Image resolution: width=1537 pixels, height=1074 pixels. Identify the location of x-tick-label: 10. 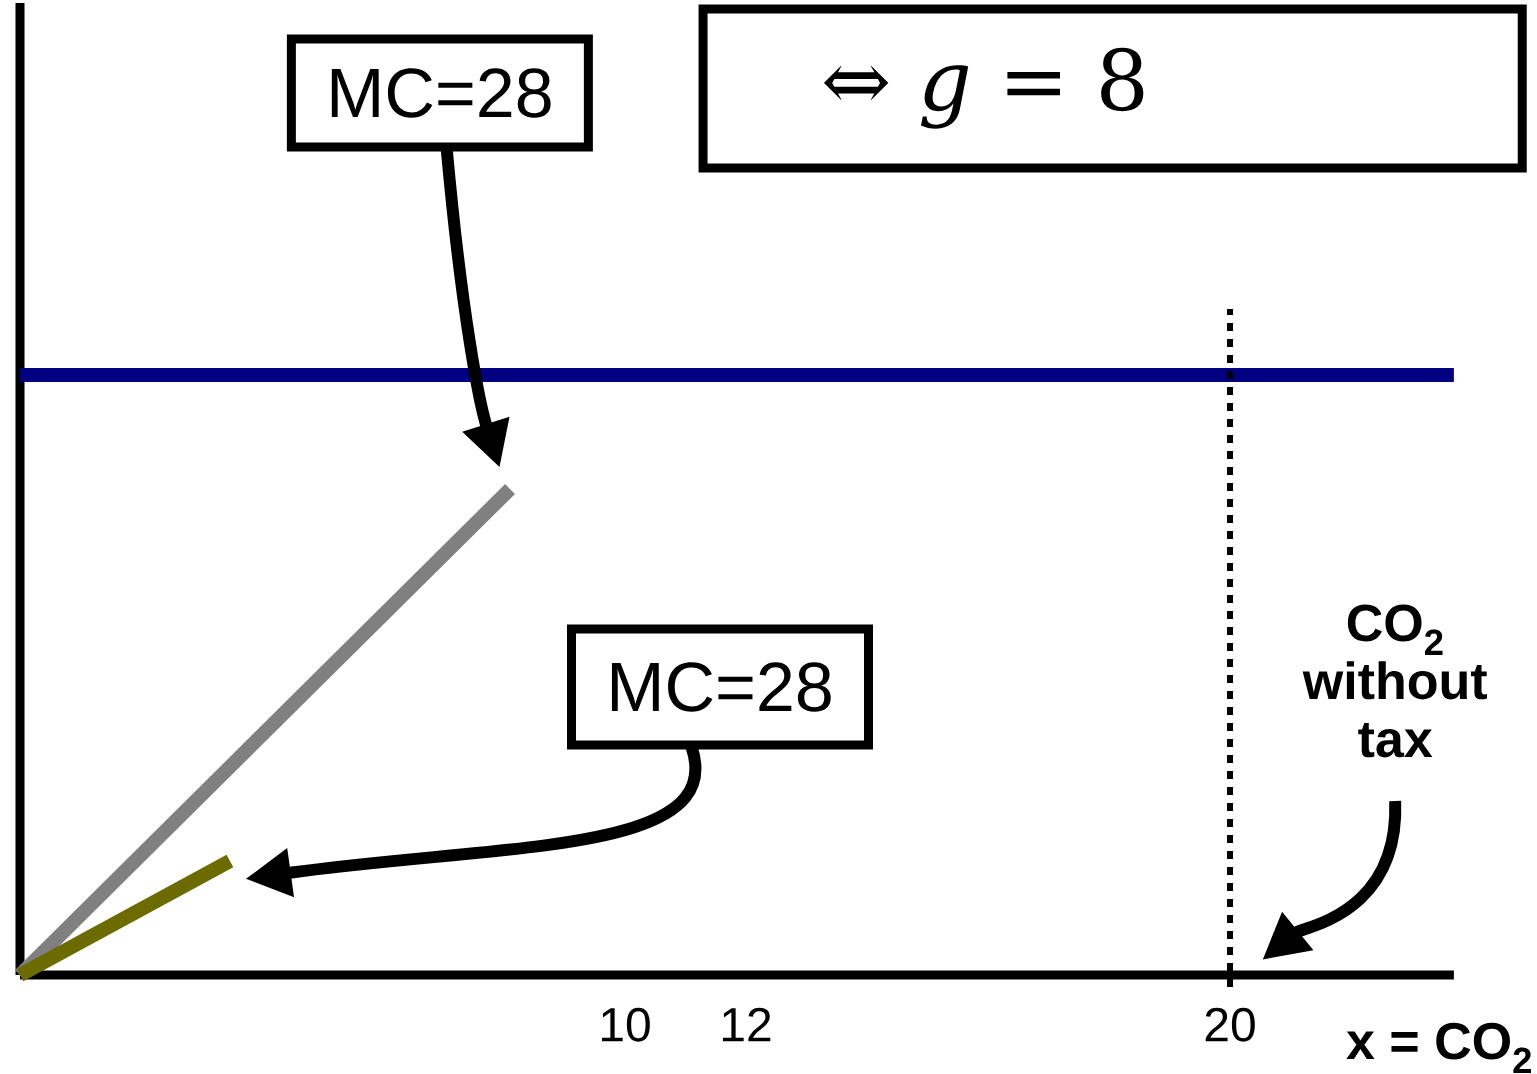
(625, 1024).